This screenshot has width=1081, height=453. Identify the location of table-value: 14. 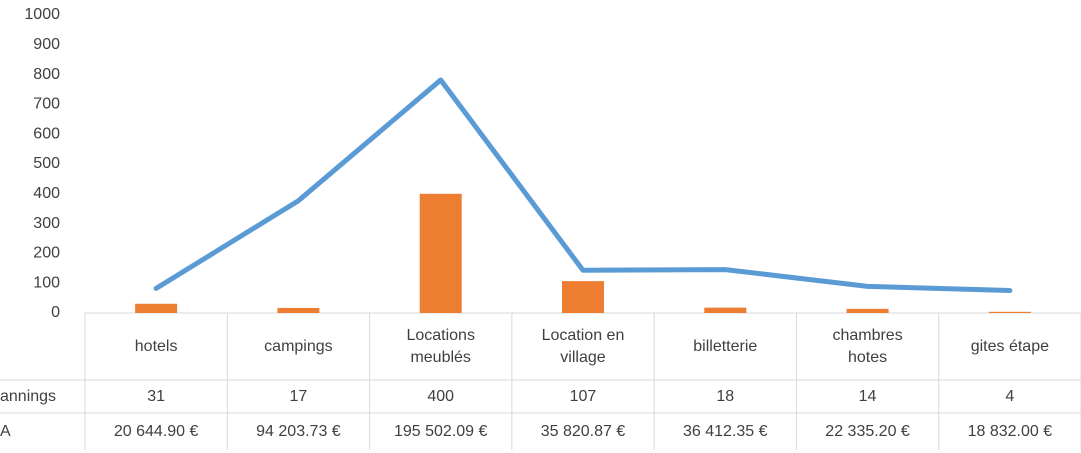
(867, 396).